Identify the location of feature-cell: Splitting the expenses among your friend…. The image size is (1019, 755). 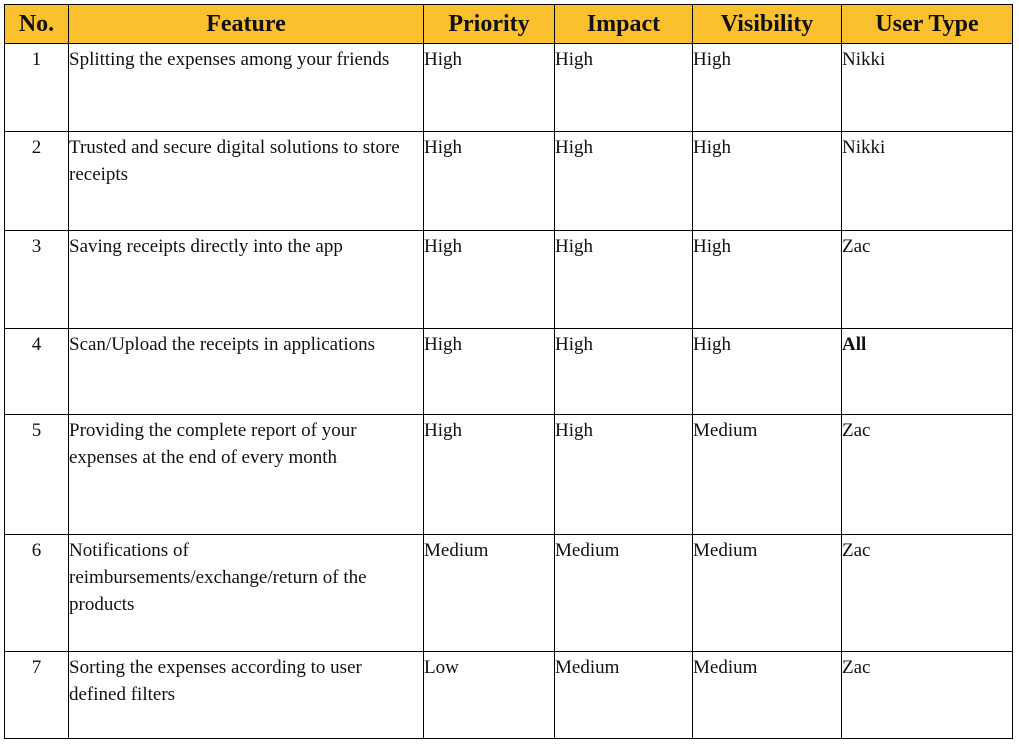
(246, 87).